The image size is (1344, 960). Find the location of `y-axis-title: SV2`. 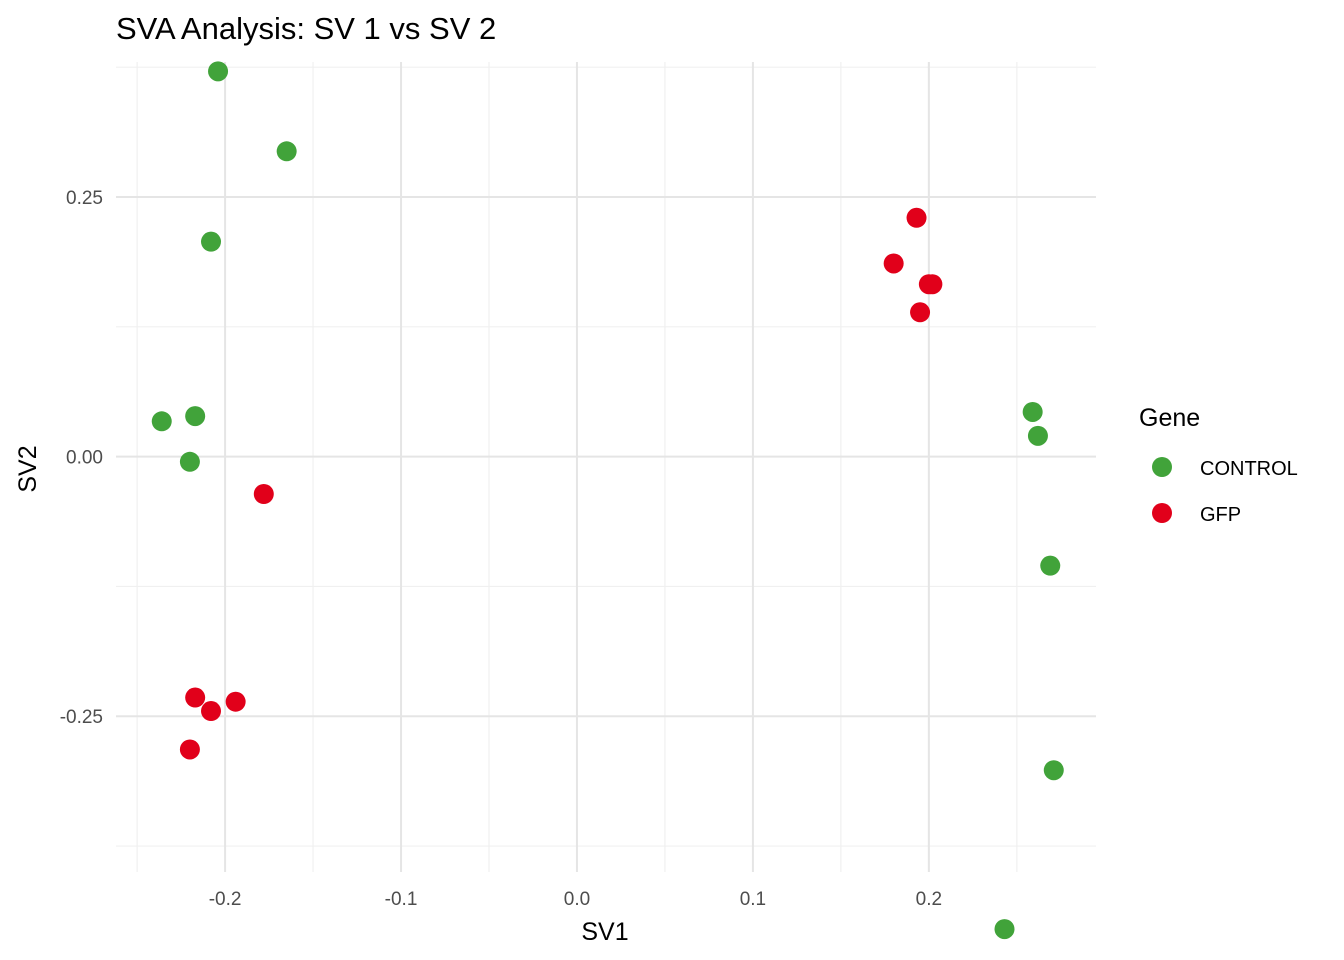

y-axis-title: SV2 is located at coordinates (28, 468).